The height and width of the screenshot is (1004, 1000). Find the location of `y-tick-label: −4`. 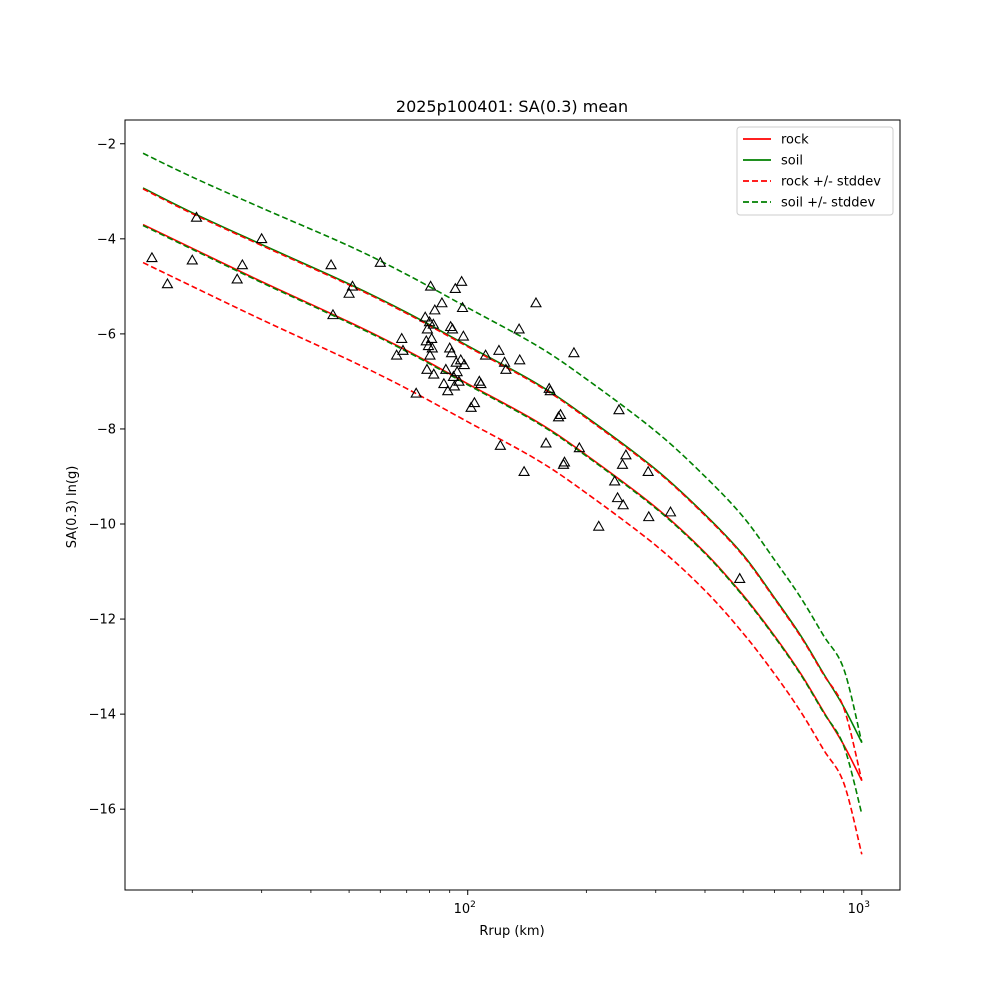

y-tick-label: −4 is located at coordinates (106, 239).